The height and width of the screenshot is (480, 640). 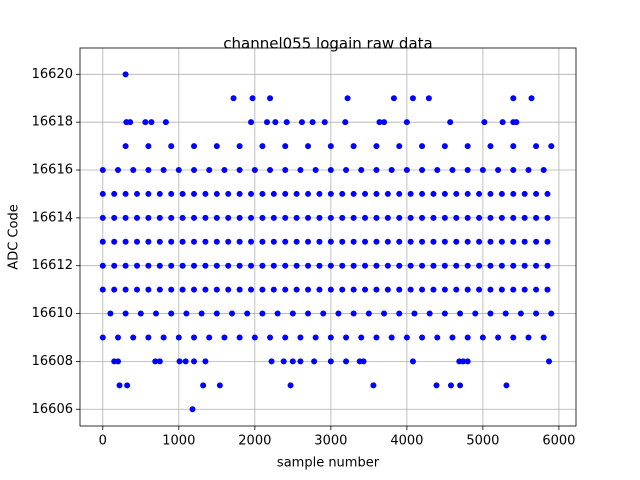 What do you see at coordinates (52, 361) in the screenshot?
I see `y-tick-label: 16608` at bounding box center [52, 361].